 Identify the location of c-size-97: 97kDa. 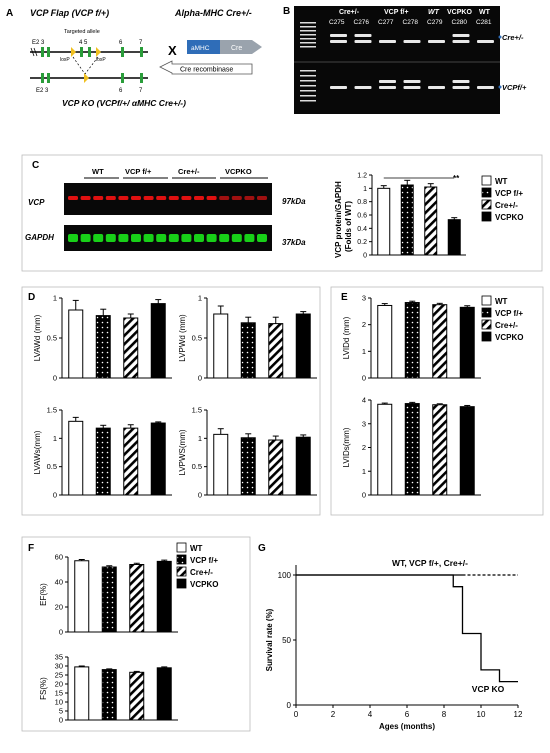
(294, 201).